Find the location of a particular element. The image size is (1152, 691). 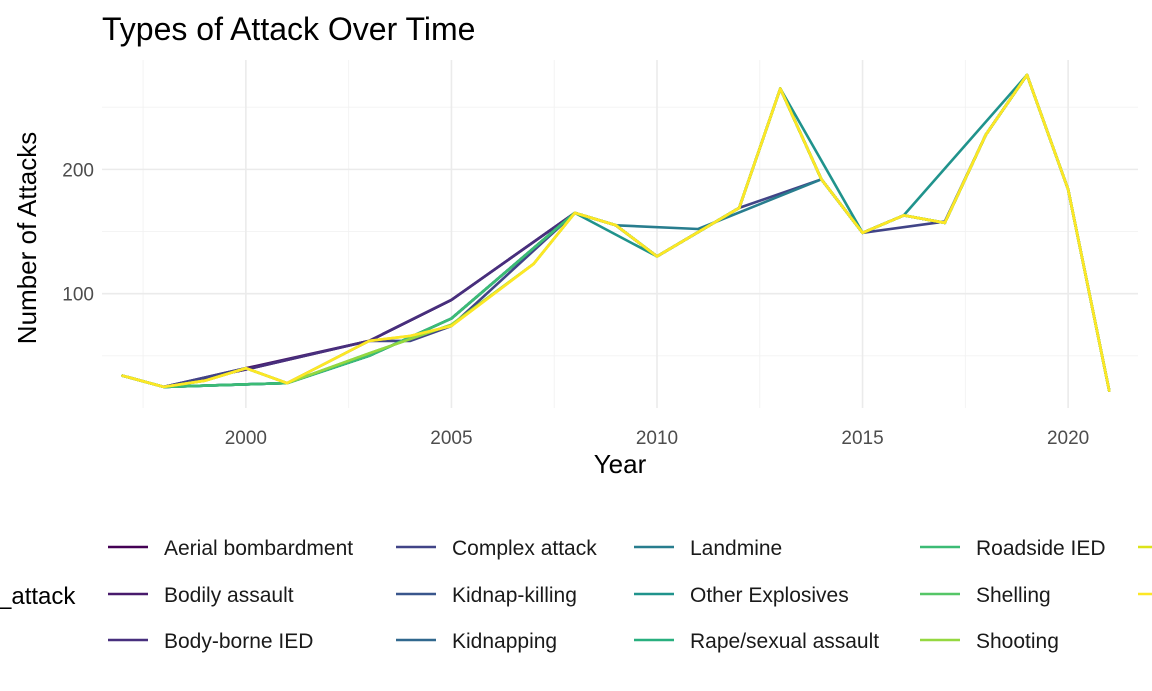

legend-label: Other Explosives is located at coordinates (769, 595).